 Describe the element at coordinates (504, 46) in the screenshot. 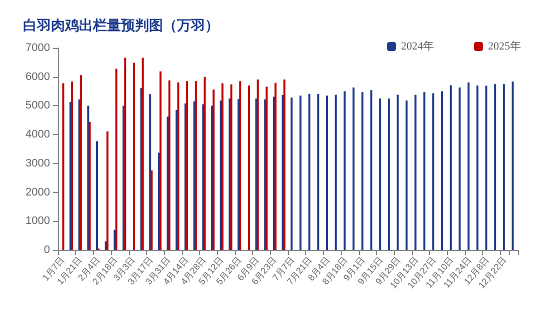

I see `legend-label: 2025年` at that location.